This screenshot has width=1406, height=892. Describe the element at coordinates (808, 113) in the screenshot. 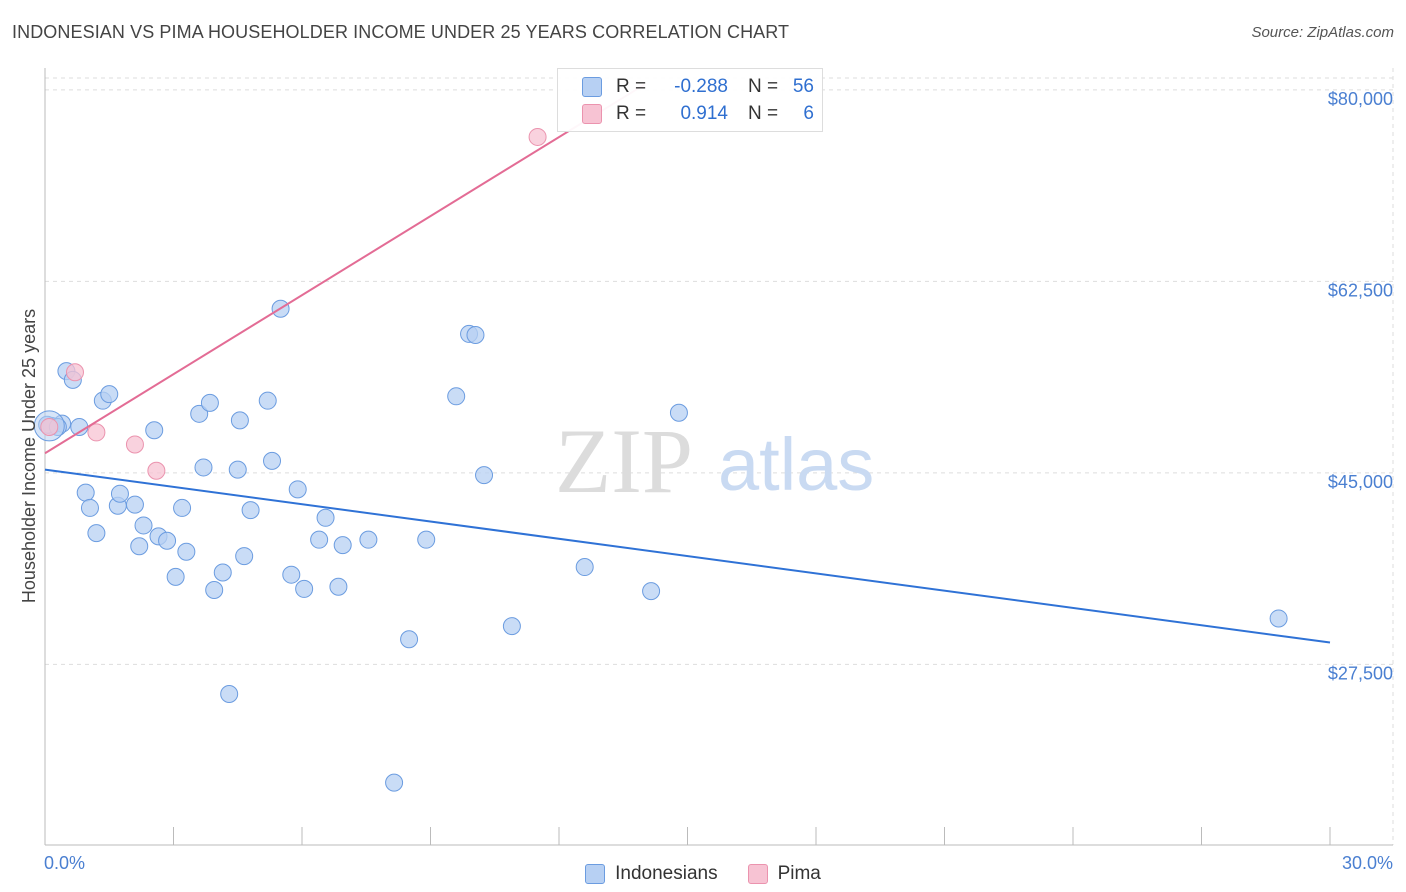

I see `n-value: 6` at that location.